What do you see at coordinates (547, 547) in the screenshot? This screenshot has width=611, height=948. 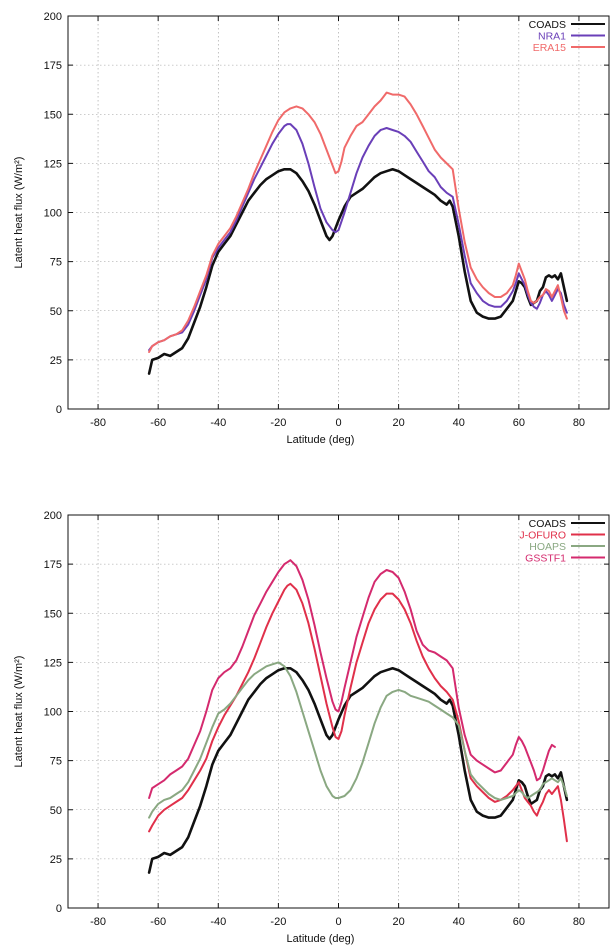 I see `legend-label: HOAPS` at bounding box center [547, 547].